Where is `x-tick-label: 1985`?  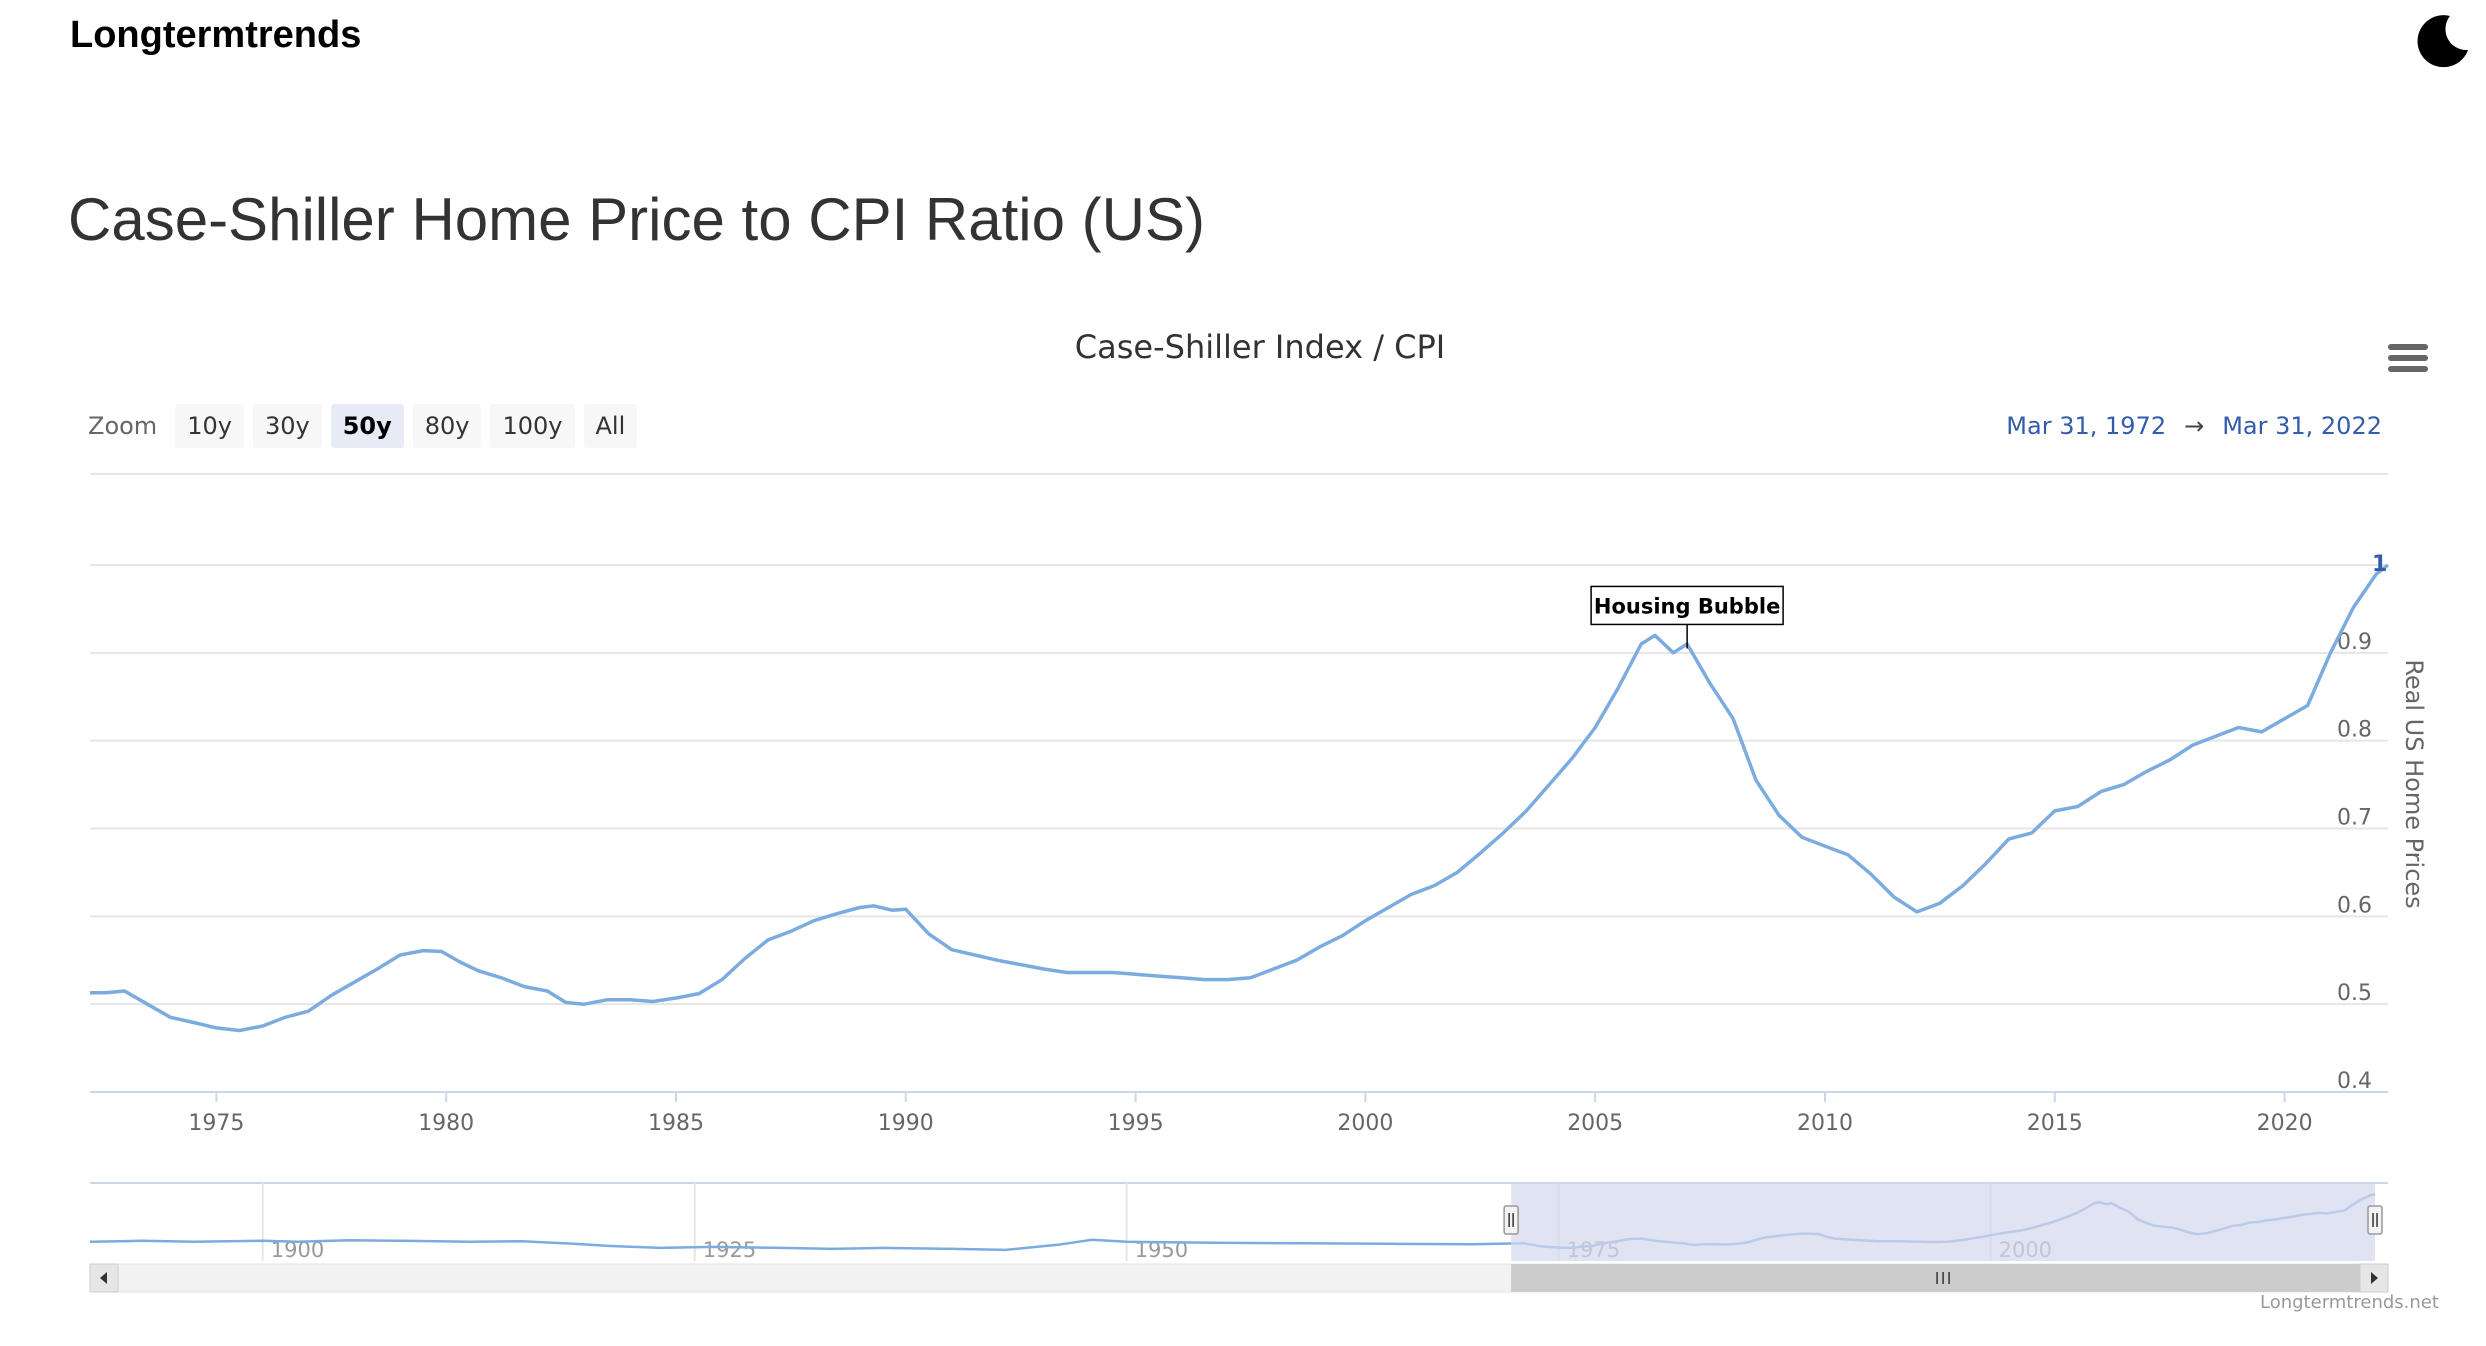 x-tick-label: 1985 is located at coordinates (676, 1123).